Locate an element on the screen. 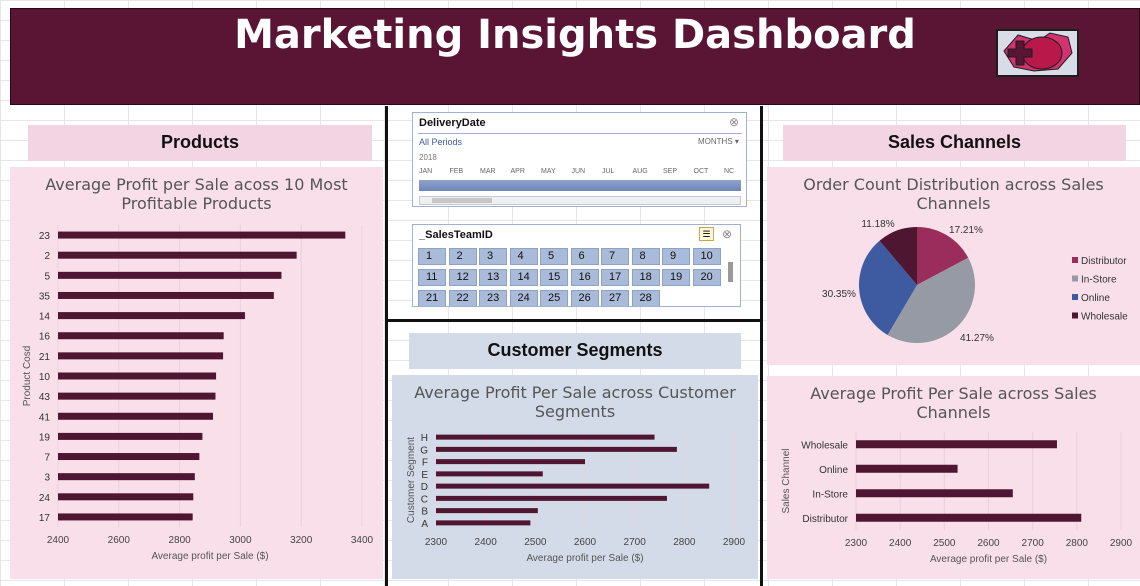 The height and width of the screenshot is (586, 1140). salesteam-tile: 4 is located at coordinates (523, 256).